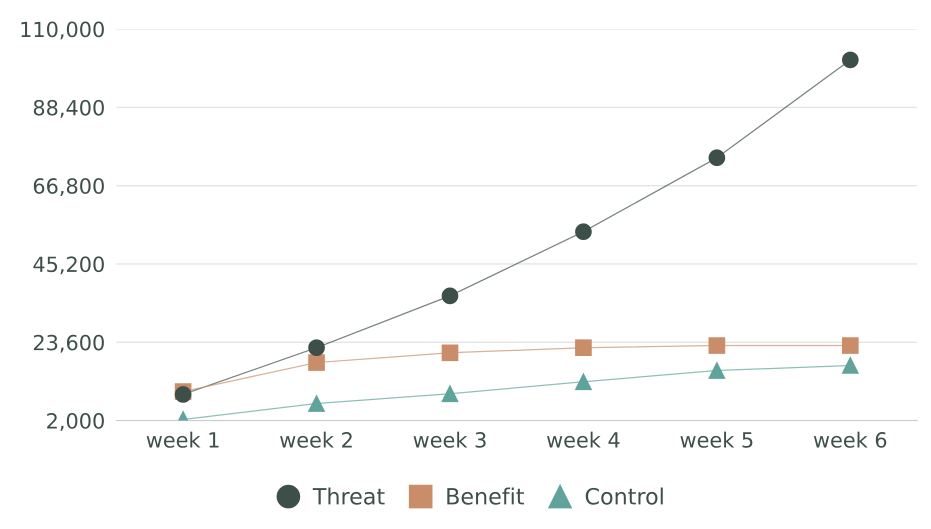  What do you see at coordinates (348, 496) in the screenshot?
I see `legend-label: Threat` at bounding box center [348, 496].